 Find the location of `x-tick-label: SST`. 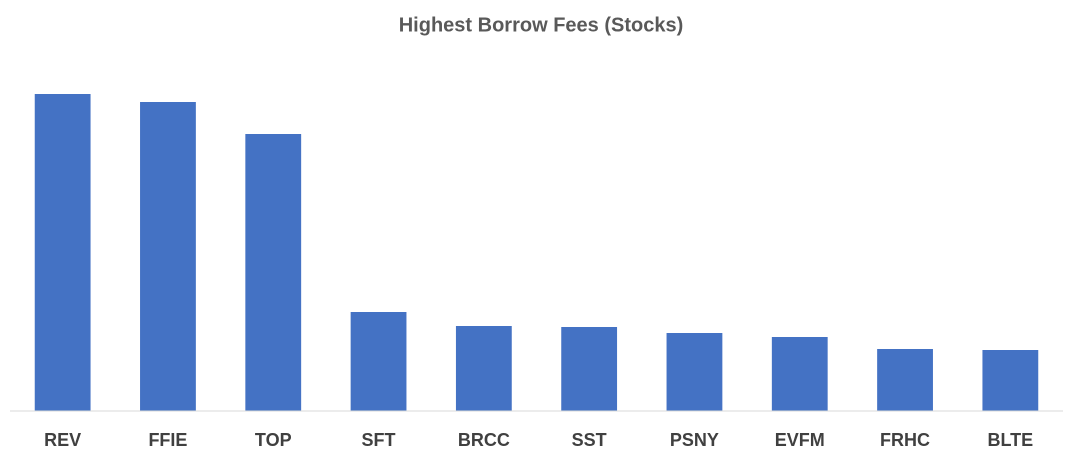

x-tick-label: SST is located at coordinates (589, 440).